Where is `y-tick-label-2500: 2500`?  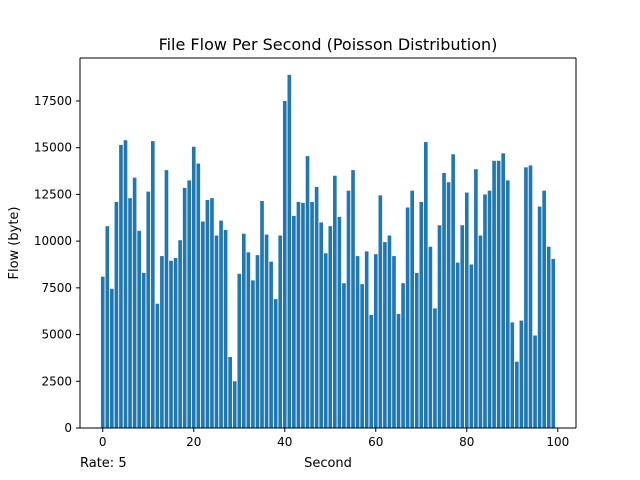 y-tick-label-2500: 2500 is located at coordinates (56, 381).